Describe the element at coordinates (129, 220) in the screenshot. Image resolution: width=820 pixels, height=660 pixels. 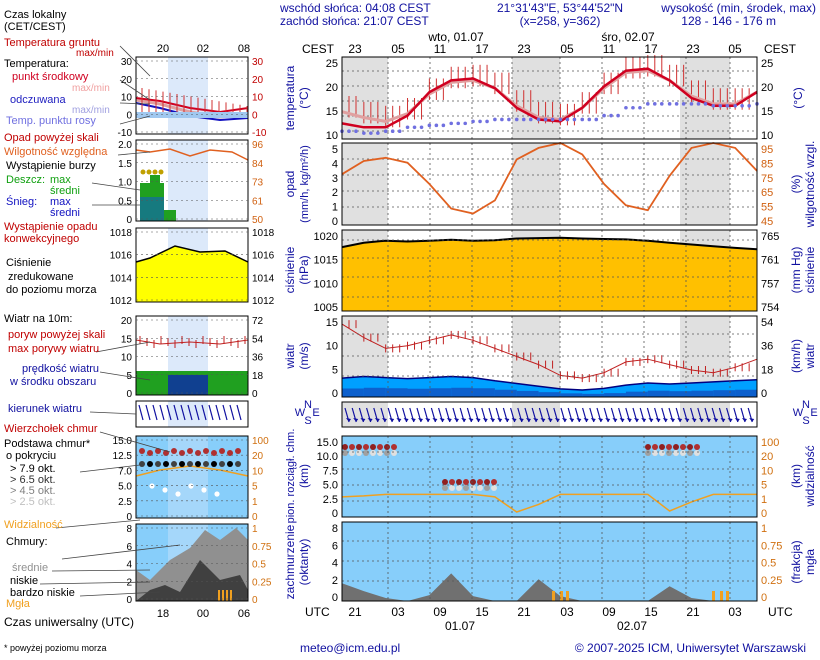
I see `legend-panel-1-ltick-4: 0` at that location.